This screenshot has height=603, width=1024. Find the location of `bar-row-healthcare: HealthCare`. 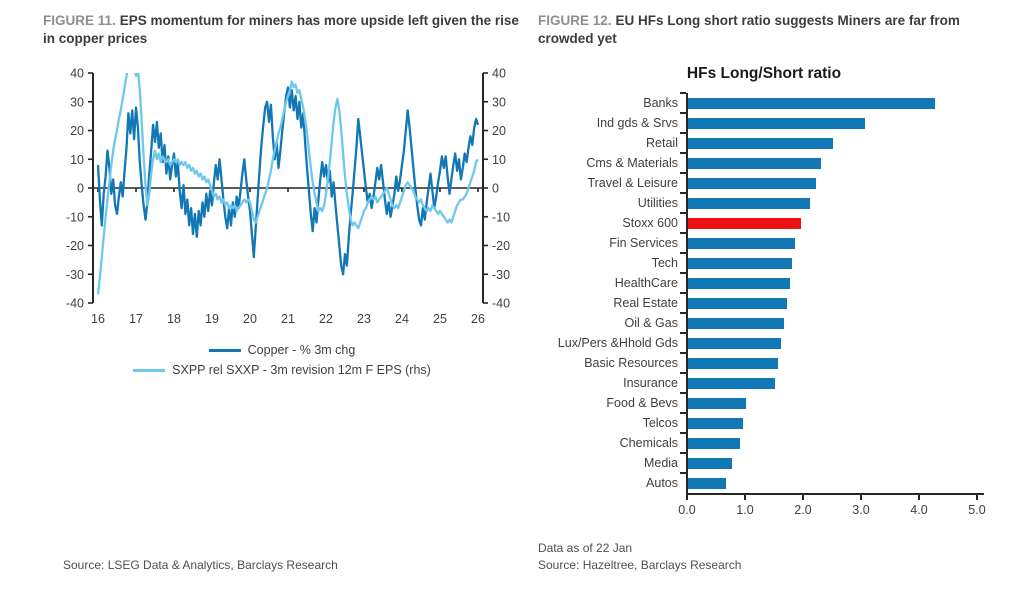

bar-row-healthcare: HealthCare is located at coordinates (764, 283).